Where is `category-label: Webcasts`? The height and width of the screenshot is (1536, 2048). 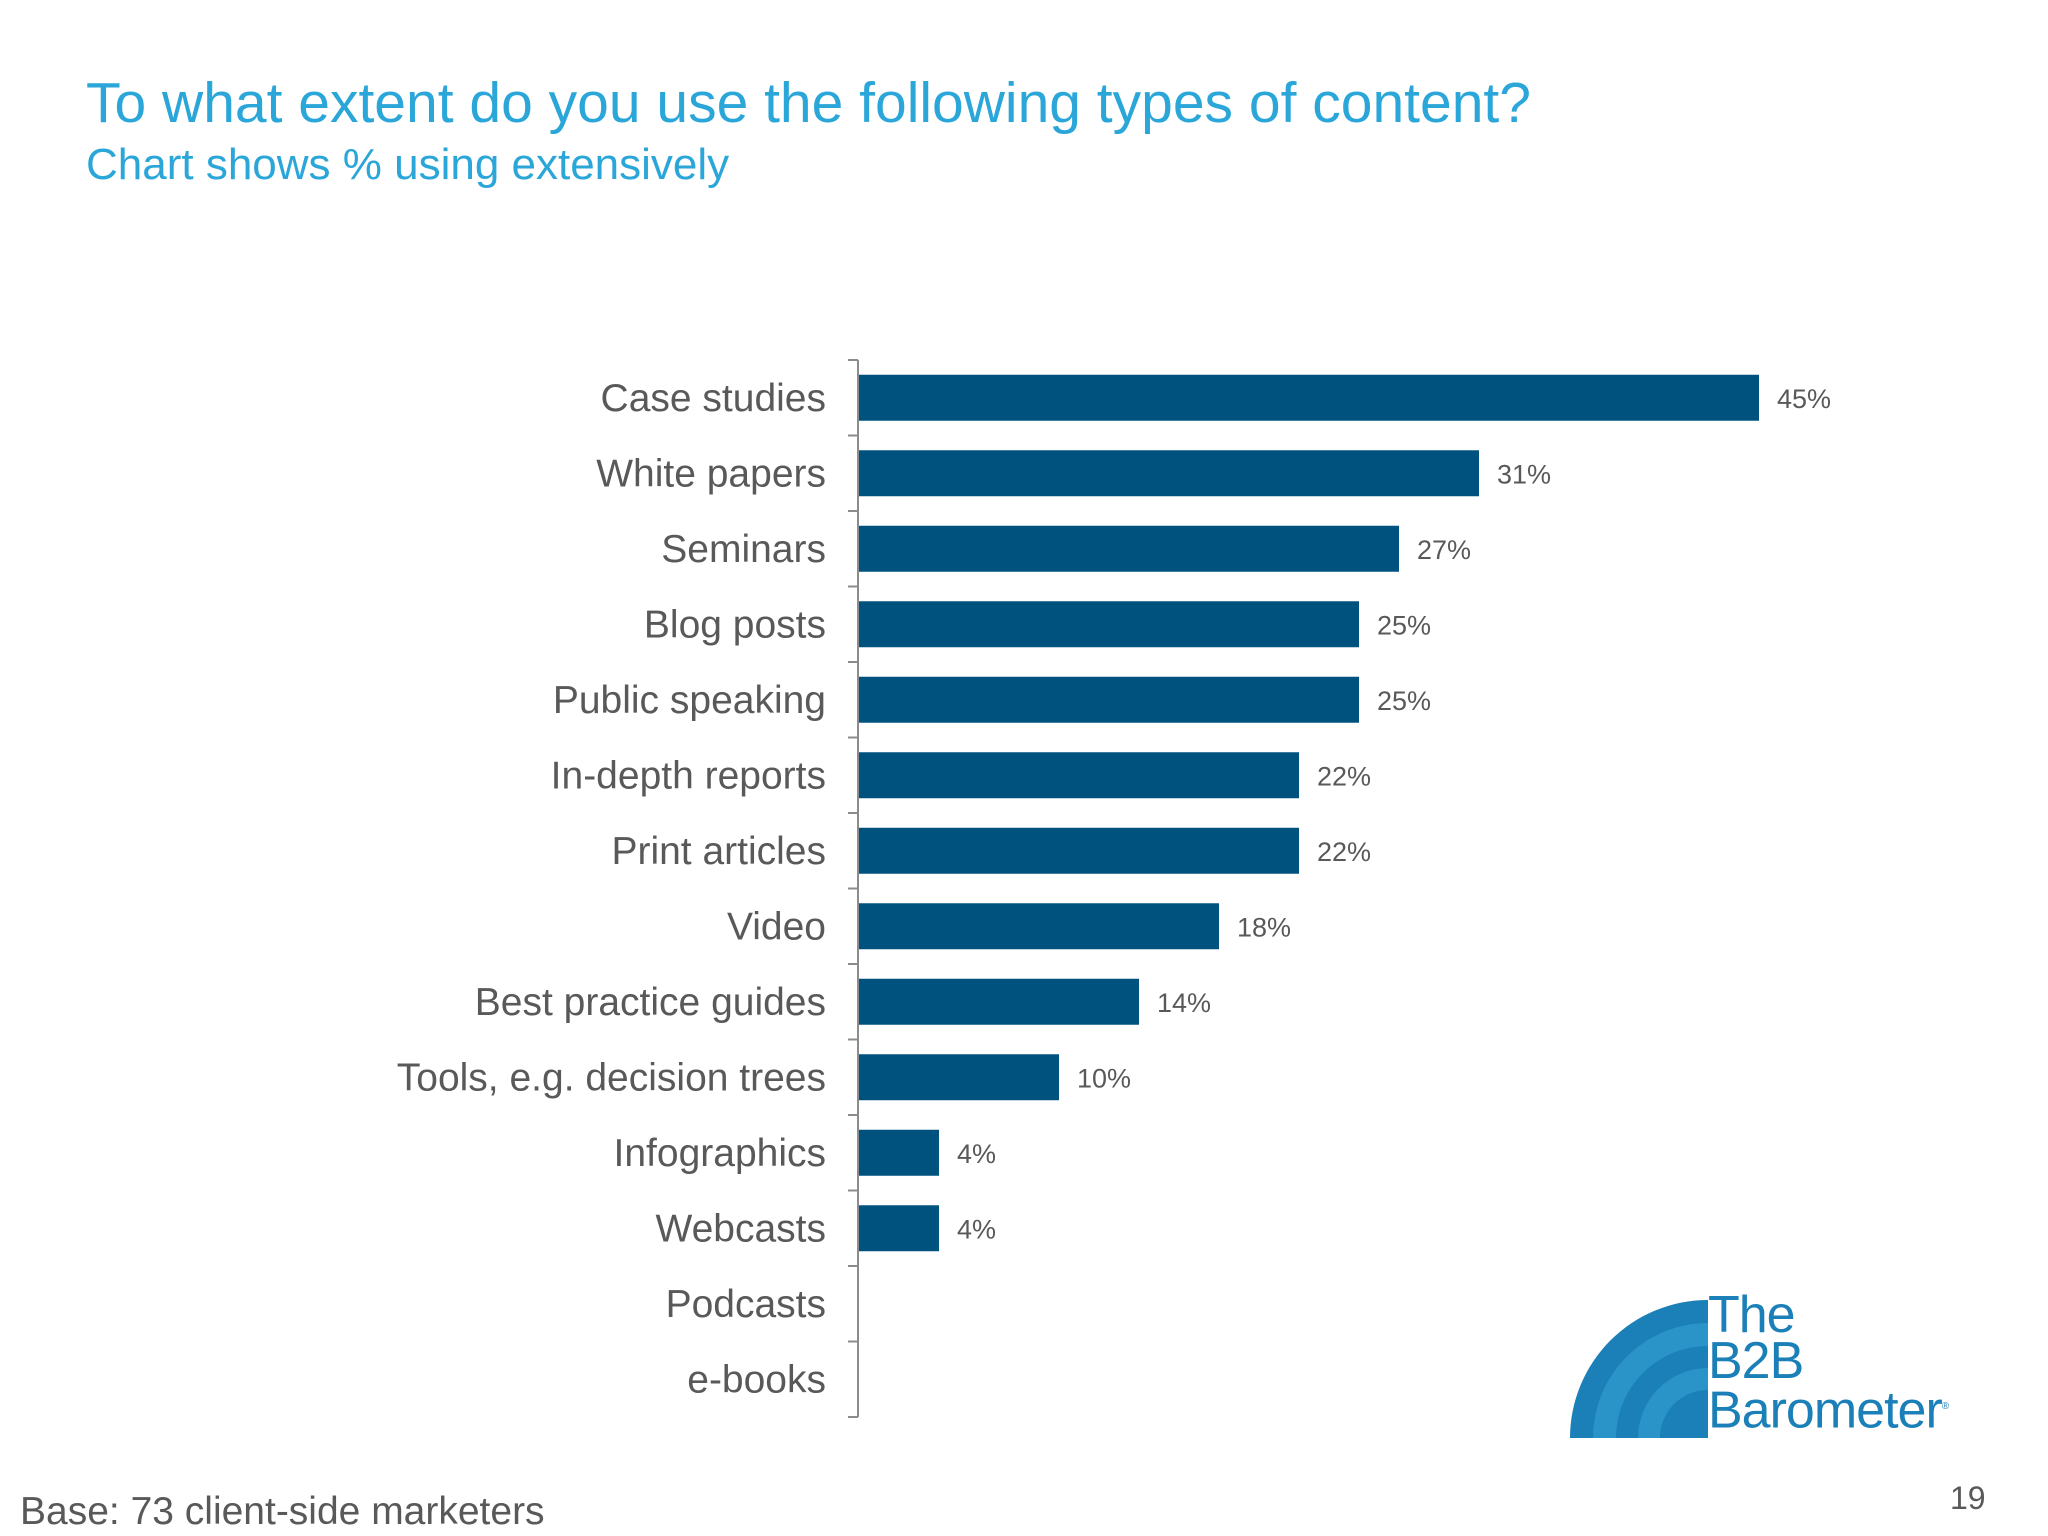 category-label: Webcasts is located at coordinates (740, 1228).